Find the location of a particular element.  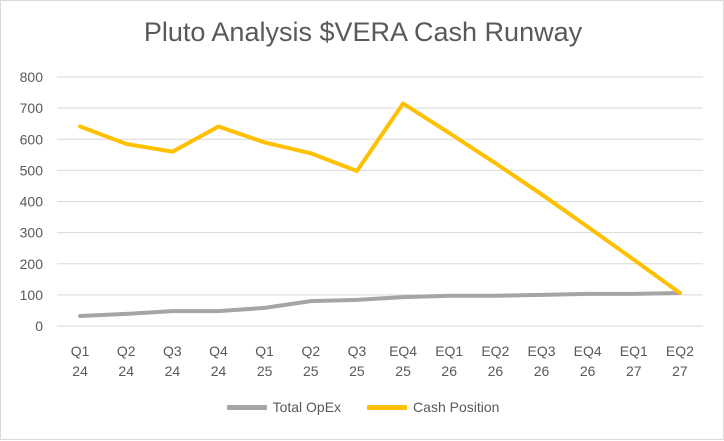

chart-title: Pluto Analysis $VERA Cash Runway is located at coordinates (363, 32).